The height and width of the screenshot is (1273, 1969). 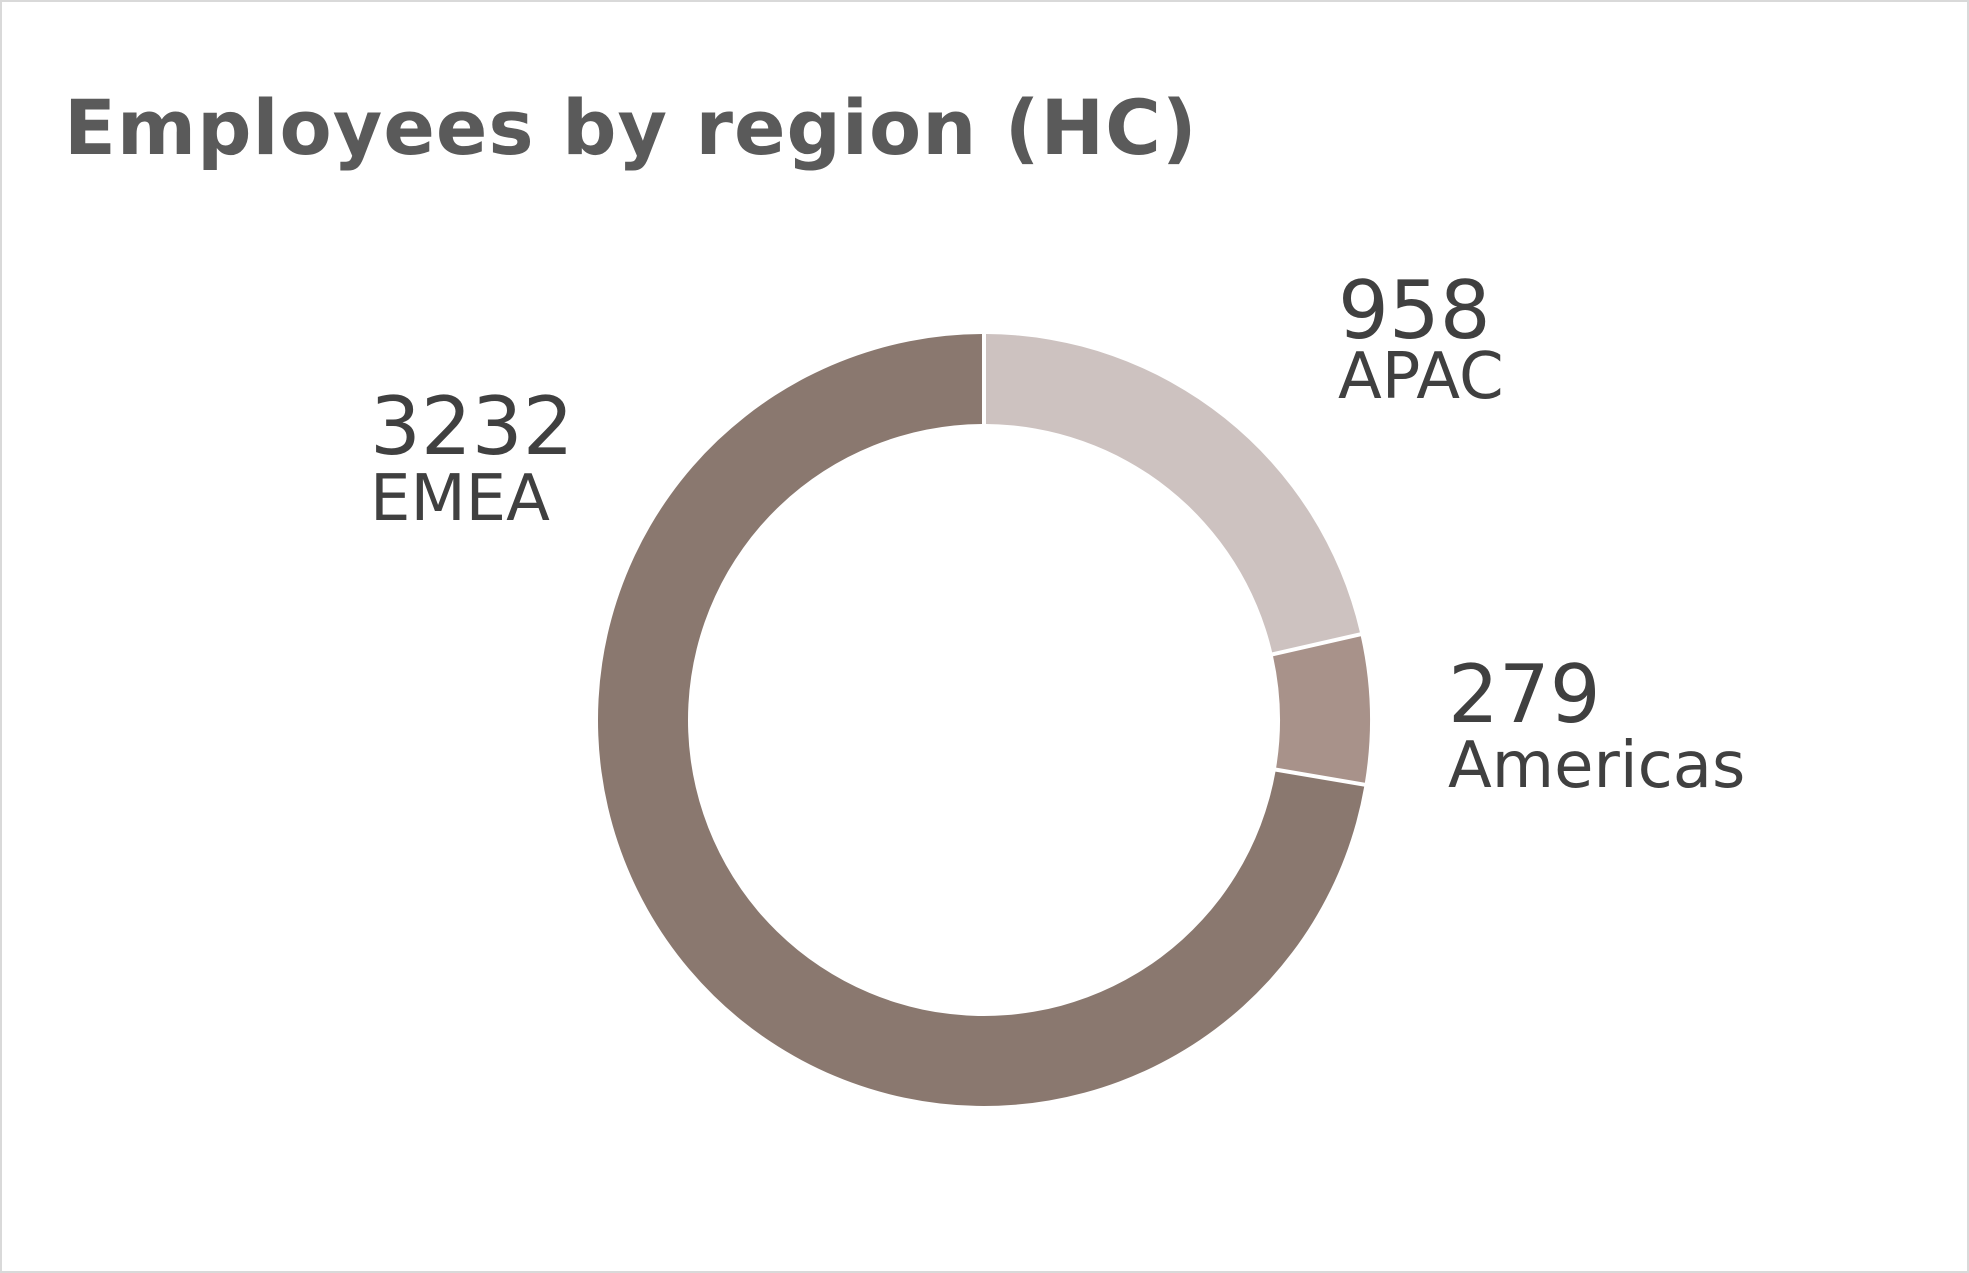 What do you see at coordinates (460, 499) in the screenshot?
I see `data-label-name-emea: EMEA` at bounding box center [460, 499].